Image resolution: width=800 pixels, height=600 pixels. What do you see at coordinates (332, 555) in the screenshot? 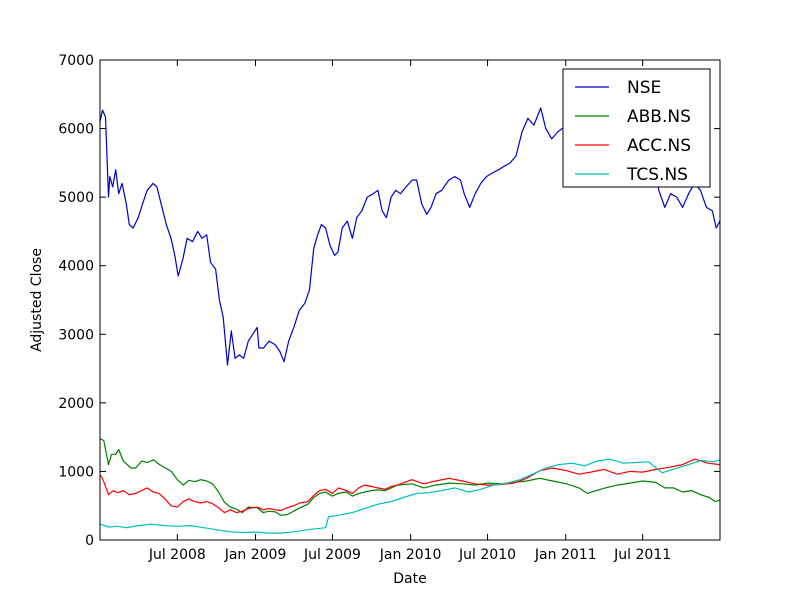
I see `x-tick-label: Jul 2009` at bounding box center [332, 555].